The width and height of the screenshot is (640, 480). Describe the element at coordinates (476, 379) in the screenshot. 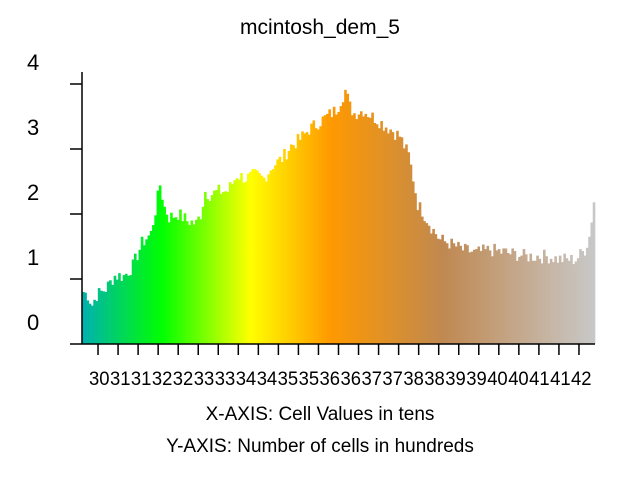

I see `x-tick-label: 39` at that location.